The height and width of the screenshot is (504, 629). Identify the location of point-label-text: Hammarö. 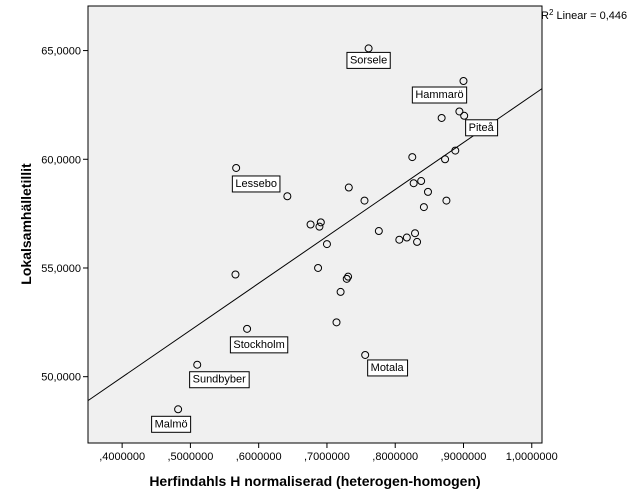
(439, 95).